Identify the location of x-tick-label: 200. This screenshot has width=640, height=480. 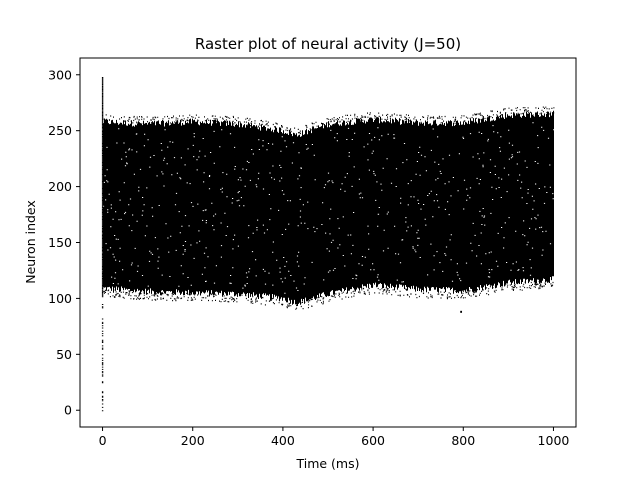
(193, 440).